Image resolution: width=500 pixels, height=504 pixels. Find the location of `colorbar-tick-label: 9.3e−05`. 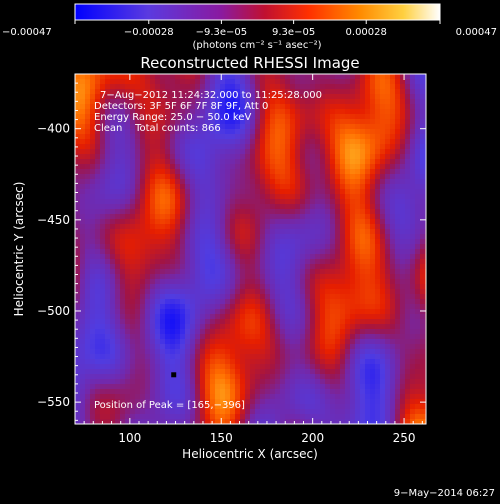

colorbar-tick-label: 9.3e−05 is located at coordinates (293, 32).